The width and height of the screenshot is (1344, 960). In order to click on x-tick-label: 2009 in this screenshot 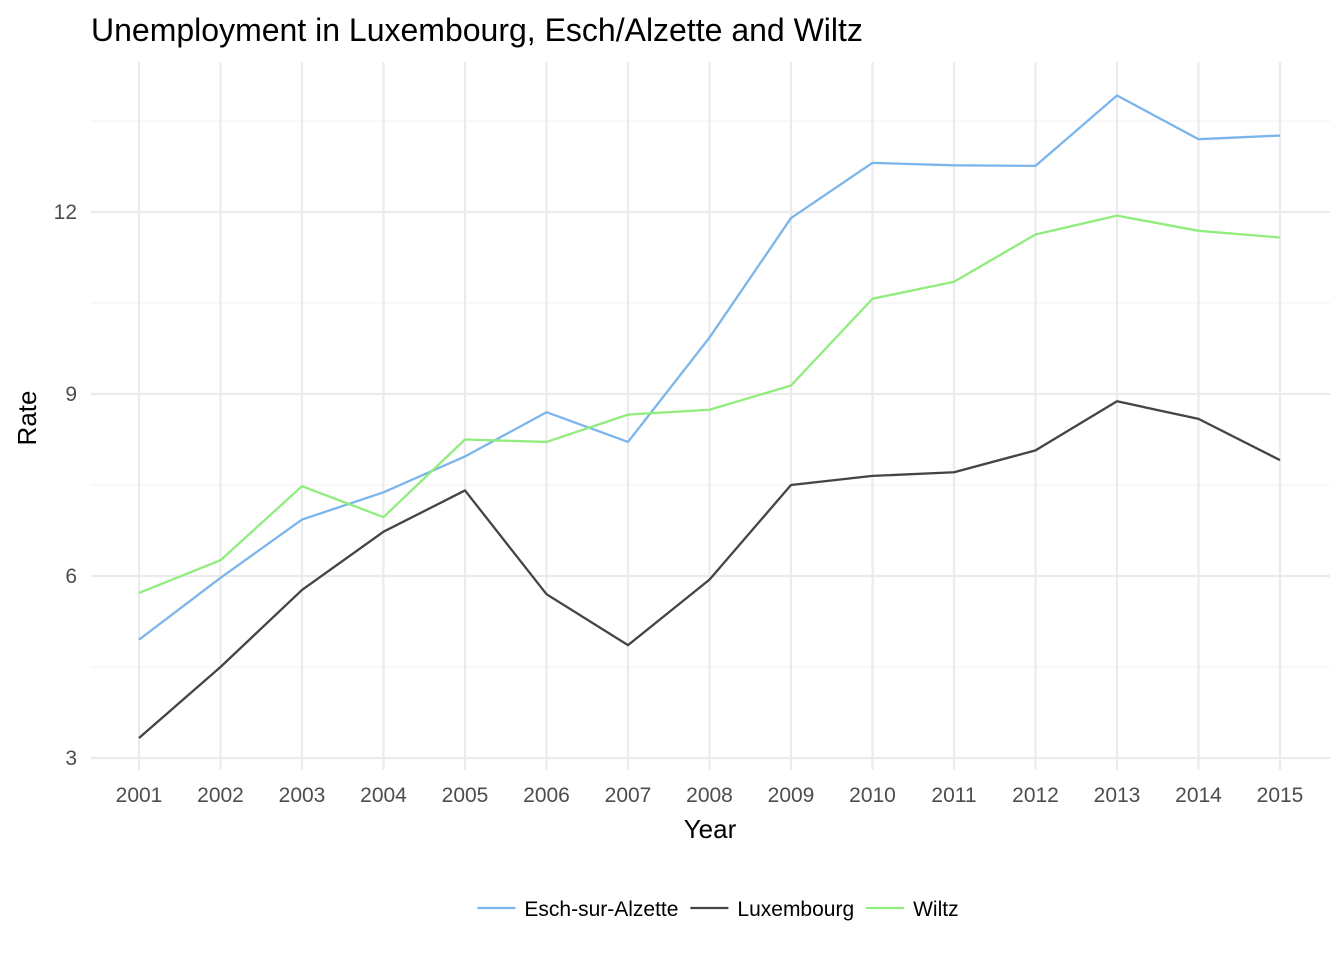, I will do `click(791, 795)`.